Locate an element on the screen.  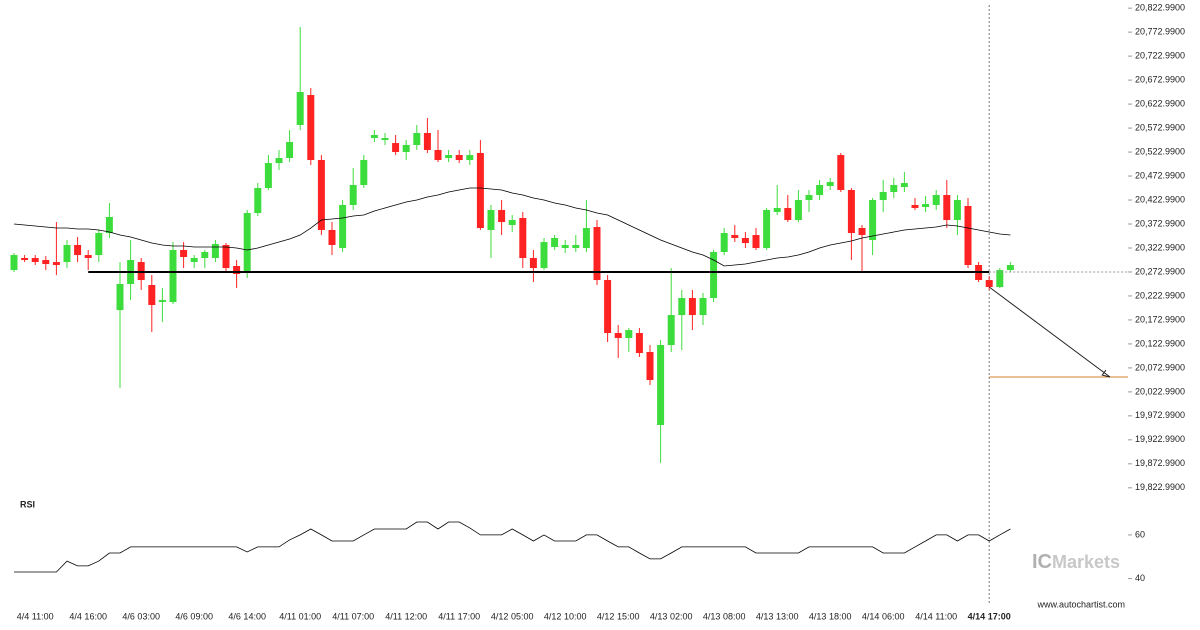
rsi-line is located at coordinates (512, 547).